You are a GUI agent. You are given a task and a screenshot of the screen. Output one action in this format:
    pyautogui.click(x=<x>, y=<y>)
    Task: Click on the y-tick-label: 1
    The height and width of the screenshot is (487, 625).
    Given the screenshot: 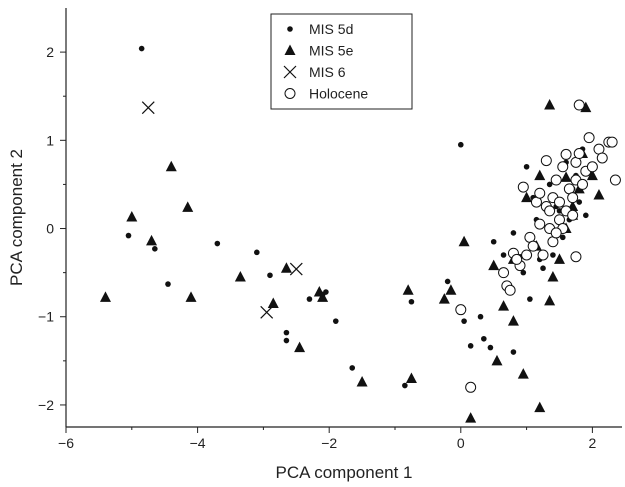 What is the action you would take?
    pyautogui.click(x=50, y=140)
    